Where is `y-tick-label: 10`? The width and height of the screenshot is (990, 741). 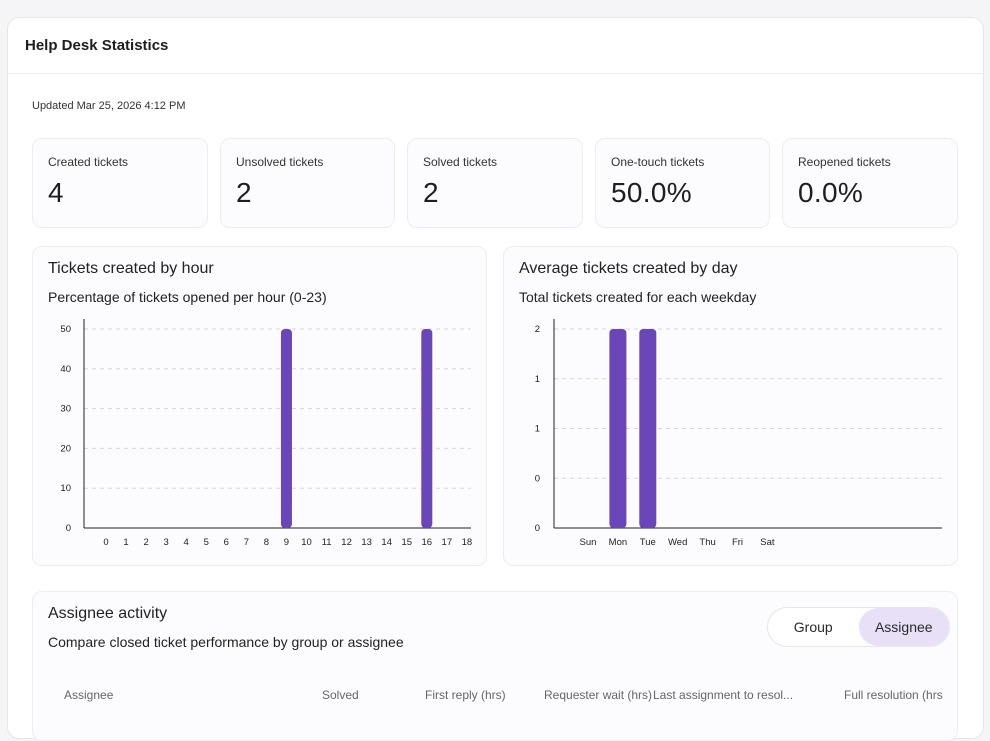
y-tick-label: 10 is located at coordinates (65, 488).